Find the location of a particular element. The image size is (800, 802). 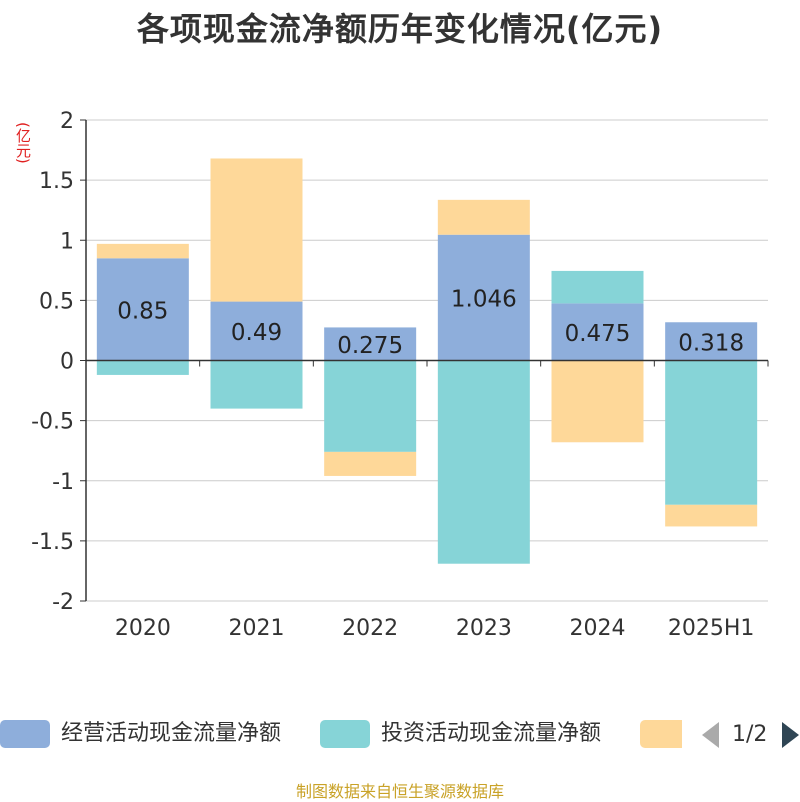

data-label: 0.85 is located at coordinates (142, 311).